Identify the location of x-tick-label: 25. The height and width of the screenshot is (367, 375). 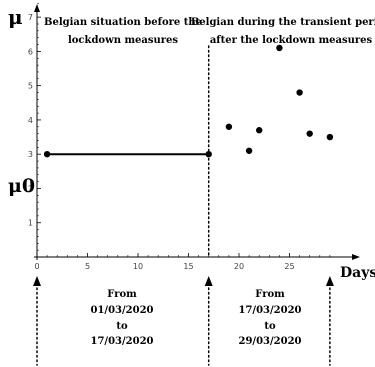
(289, 266).